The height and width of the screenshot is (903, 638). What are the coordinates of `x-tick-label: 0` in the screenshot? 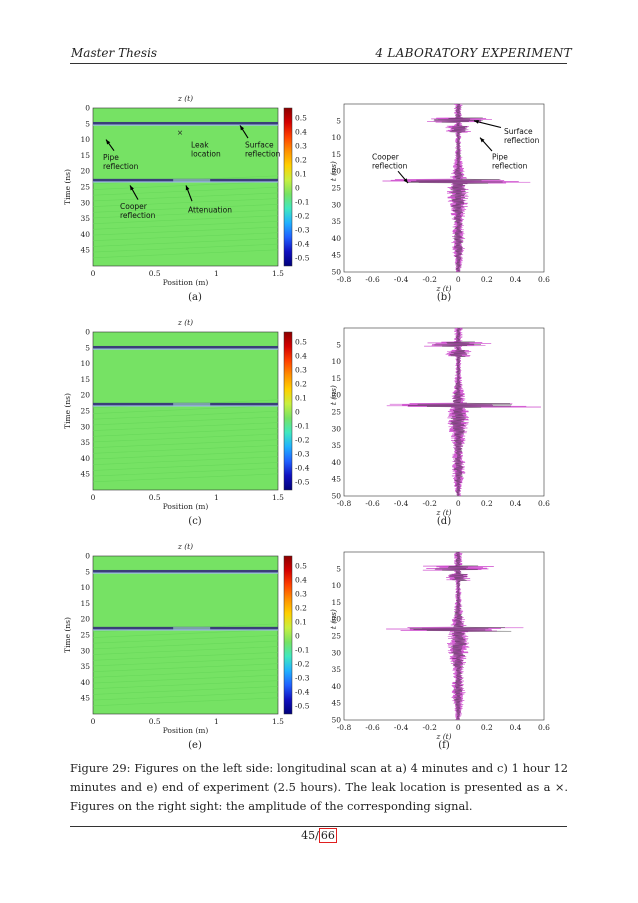 It's located at (93, 273).